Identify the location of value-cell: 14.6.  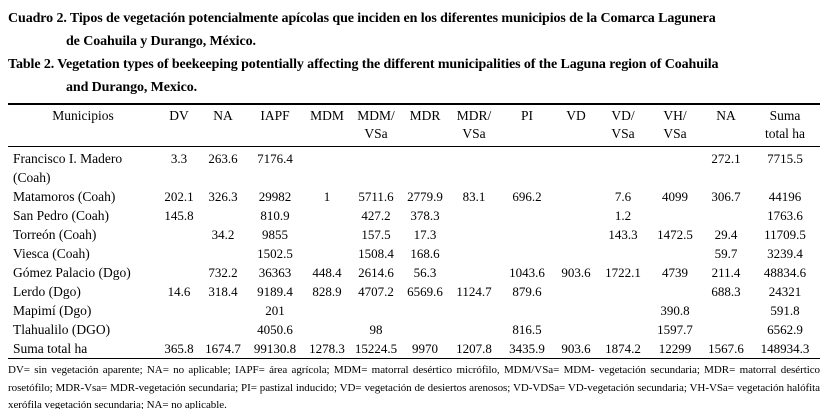
(179, 291).